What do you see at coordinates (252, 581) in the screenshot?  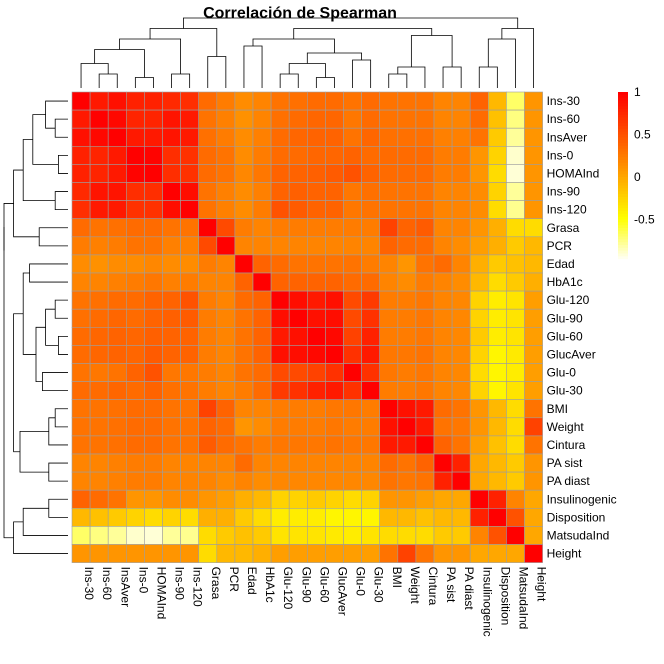 I see `column-label: Edad` at bounding box center [252, 581].